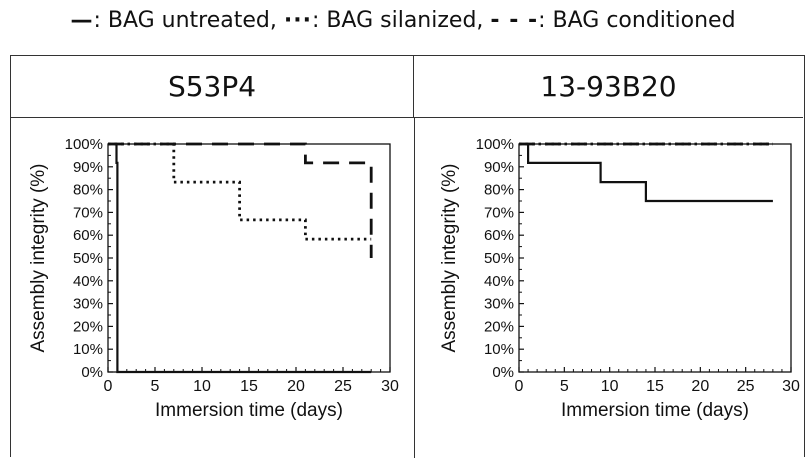 This screenshot has height=458, width=806. Describe the element at coordinates (240, 191) in the screenshot. I see `series-line-bag-silanized` at that location.